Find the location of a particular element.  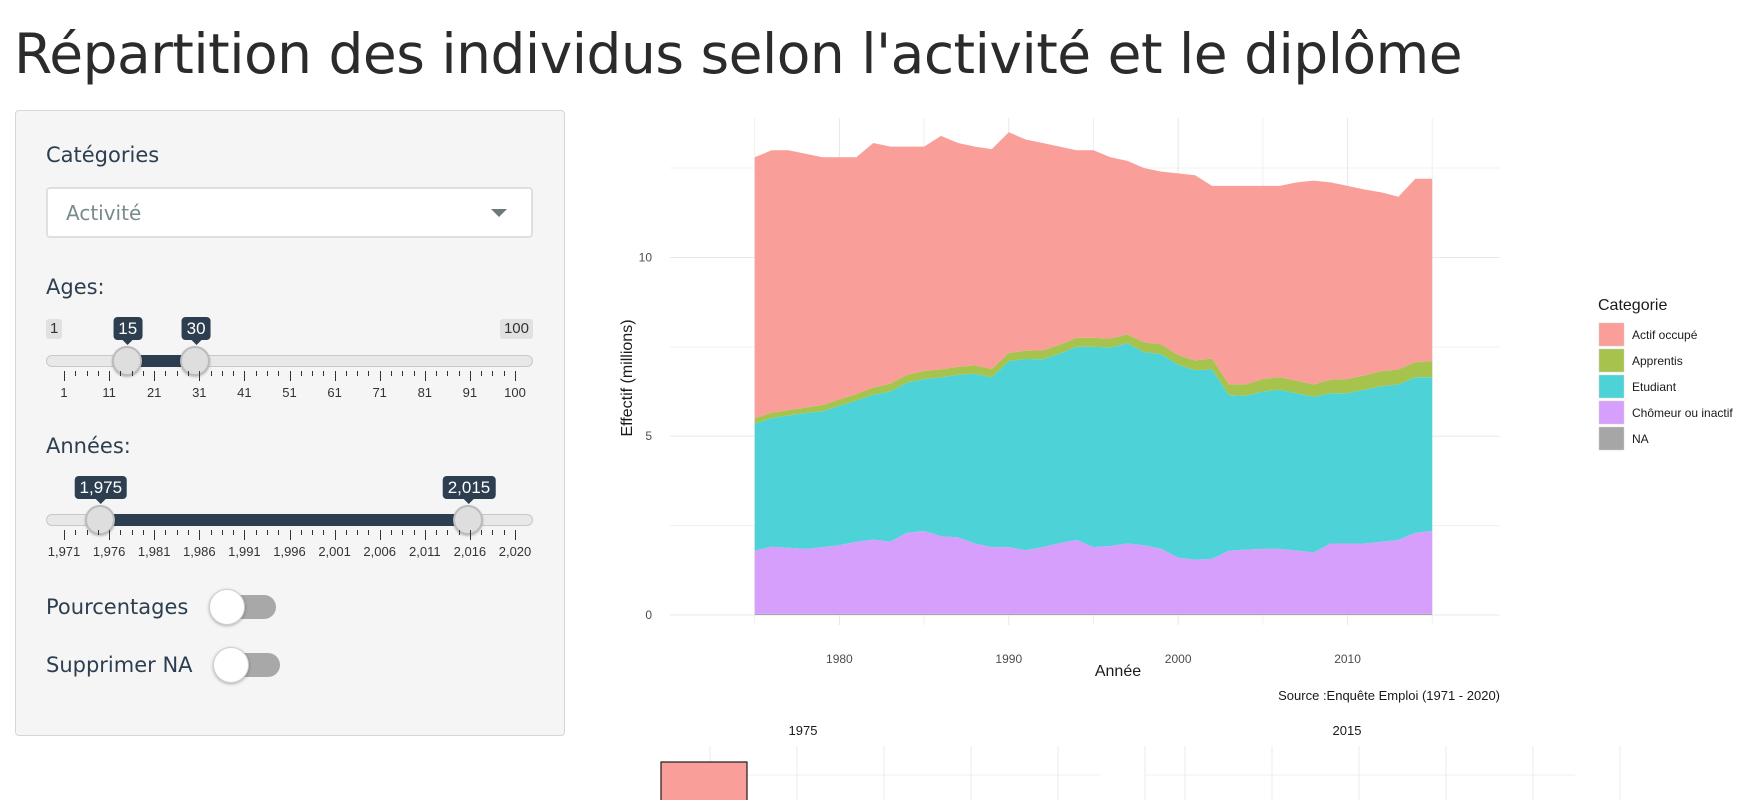

ages-range-slider: 1 100 15 30 1 11 21 31 41 51 61 71 81 91 100 is located at coordinates (290, 368).